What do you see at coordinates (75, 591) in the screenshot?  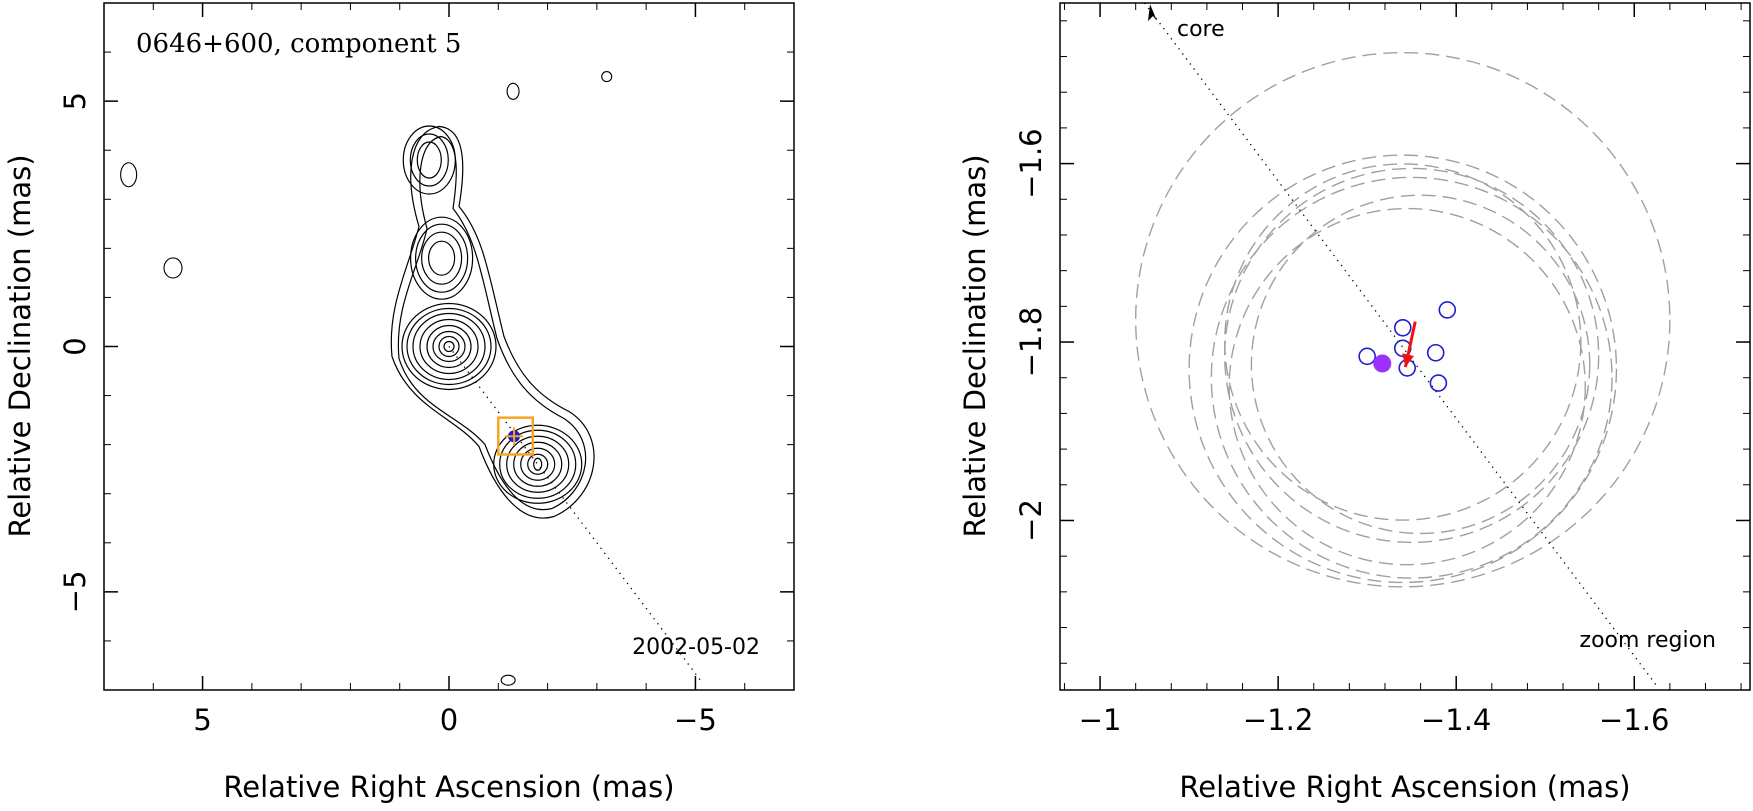 I see `y-tick-label: −5` at bounding box center [75, 591].